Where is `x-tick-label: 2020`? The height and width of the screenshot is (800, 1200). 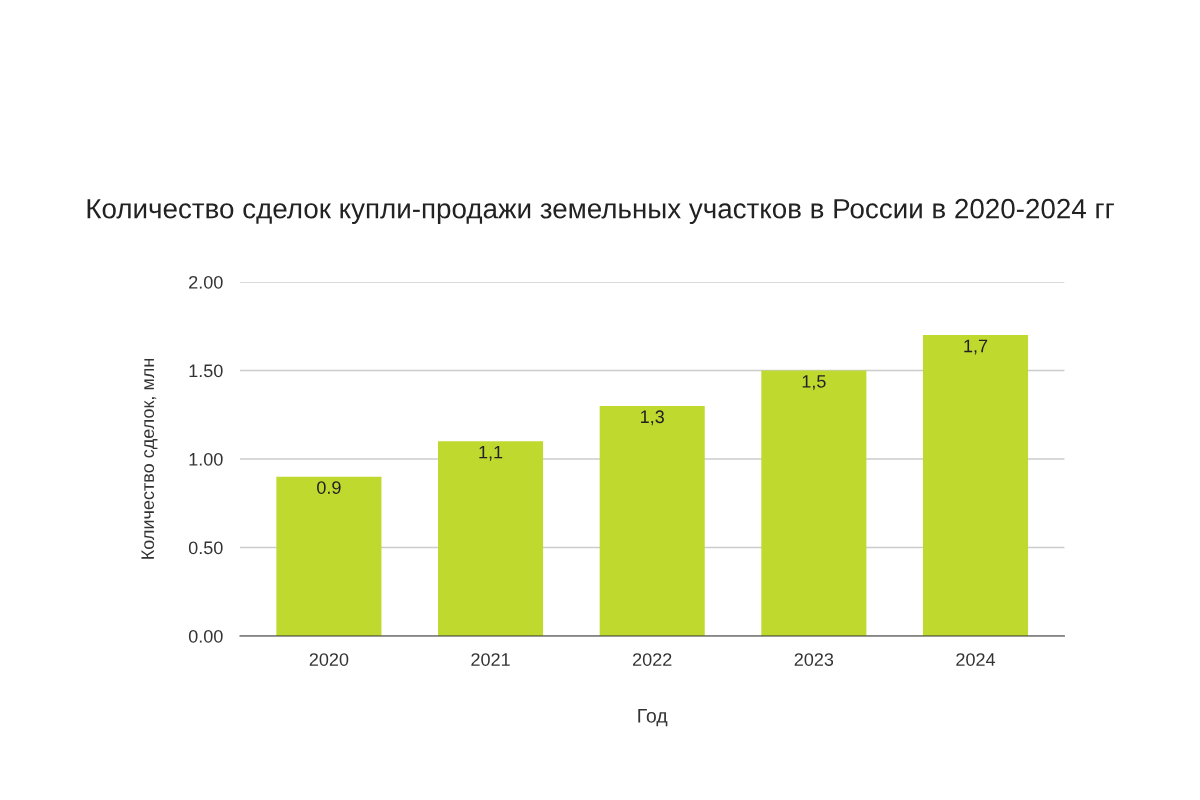 x-tick-label: 2020 is located at coordinates (329, 659).